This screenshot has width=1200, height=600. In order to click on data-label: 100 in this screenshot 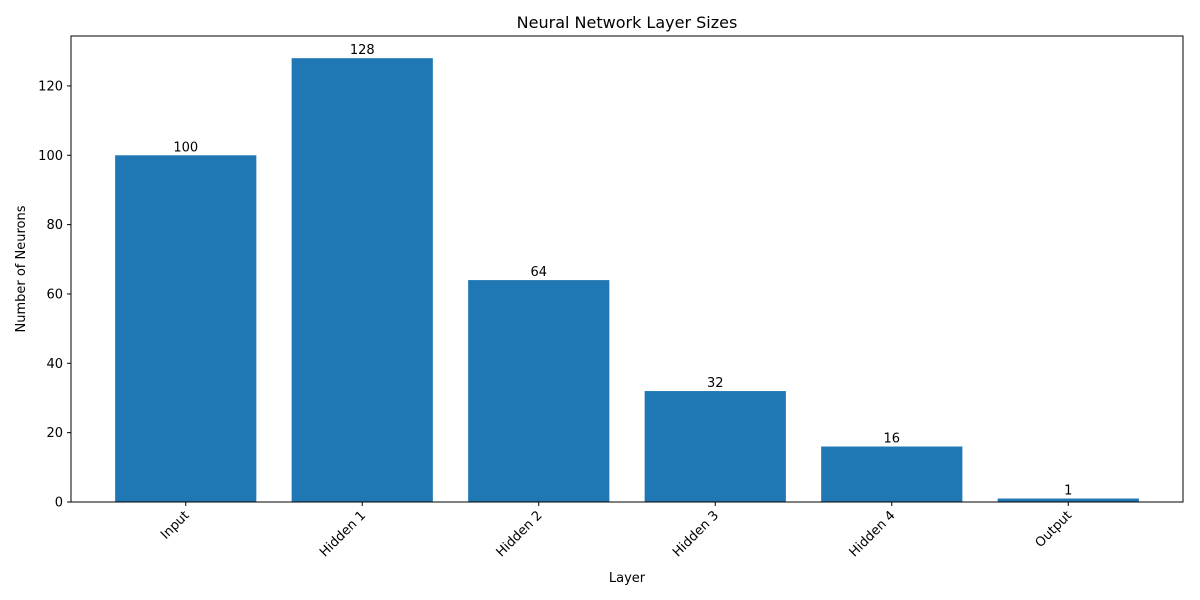, I will do `click(185, 147)`.